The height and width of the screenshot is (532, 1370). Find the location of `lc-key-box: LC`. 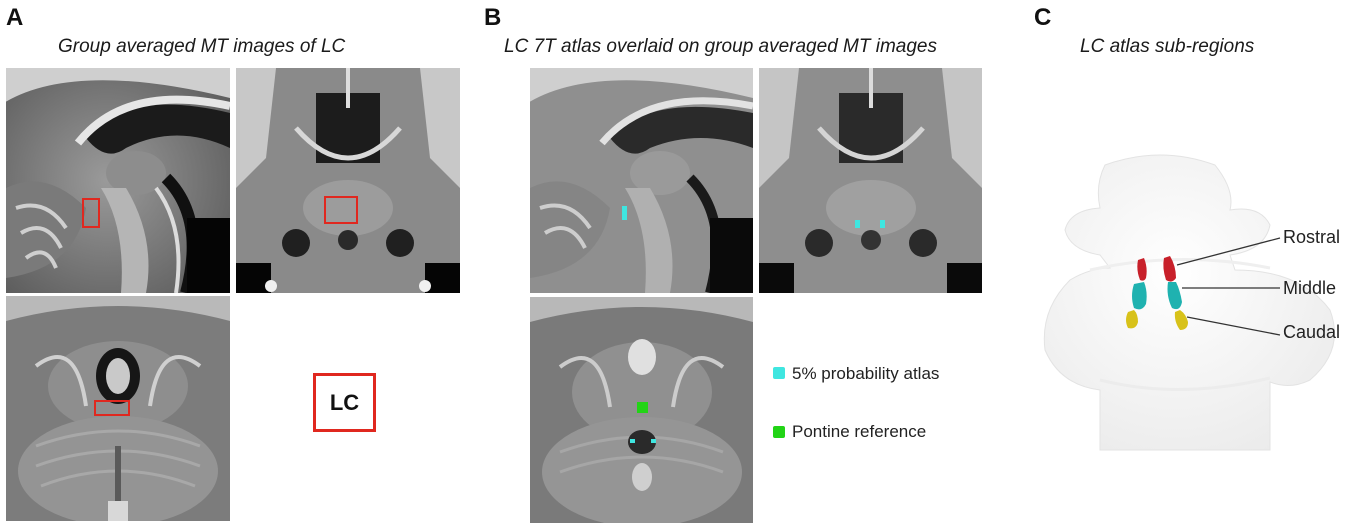

lc-key-box: LC is located at coordinates (344, 402).